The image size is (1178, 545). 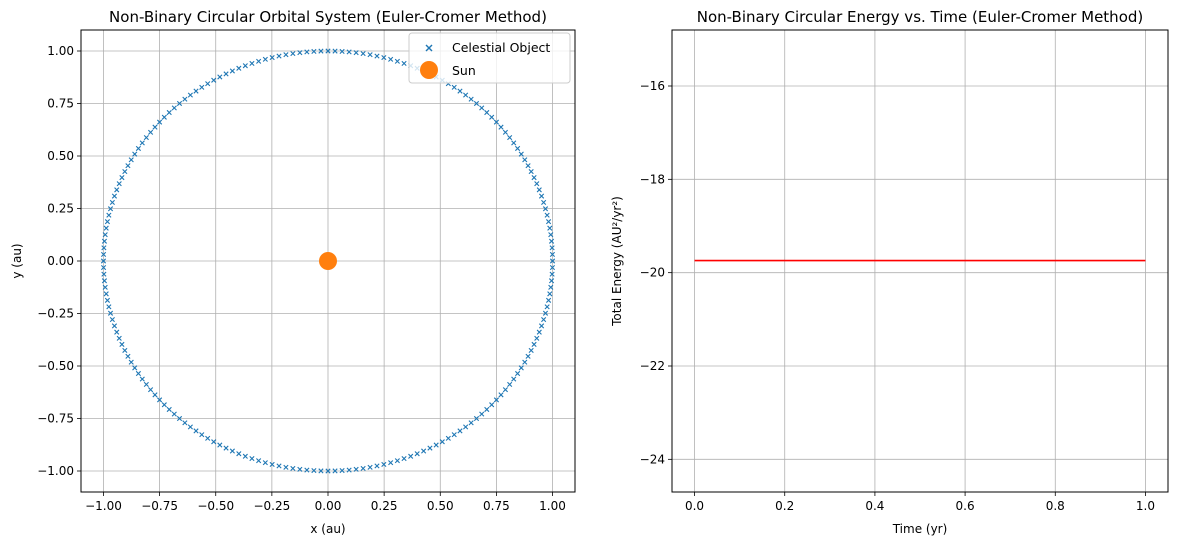 I want to click on x-tick-label: 1.0, so click(x=1145, y=506).